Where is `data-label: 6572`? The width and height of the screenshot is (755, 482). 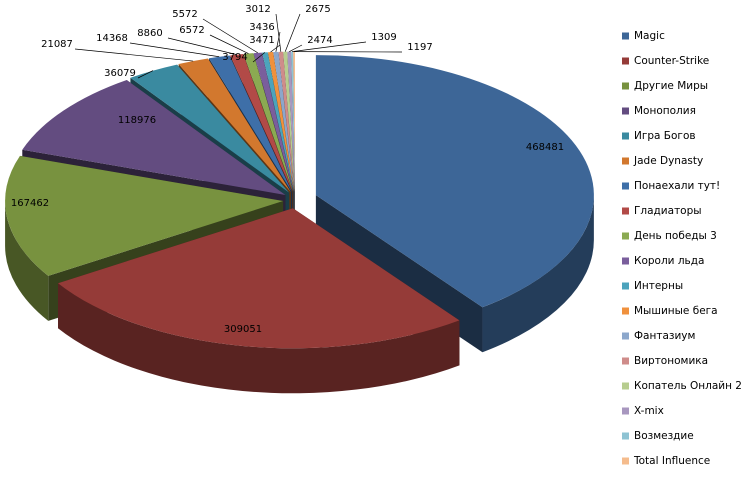 data-label: 6572 is located at coordinates (191, 30).